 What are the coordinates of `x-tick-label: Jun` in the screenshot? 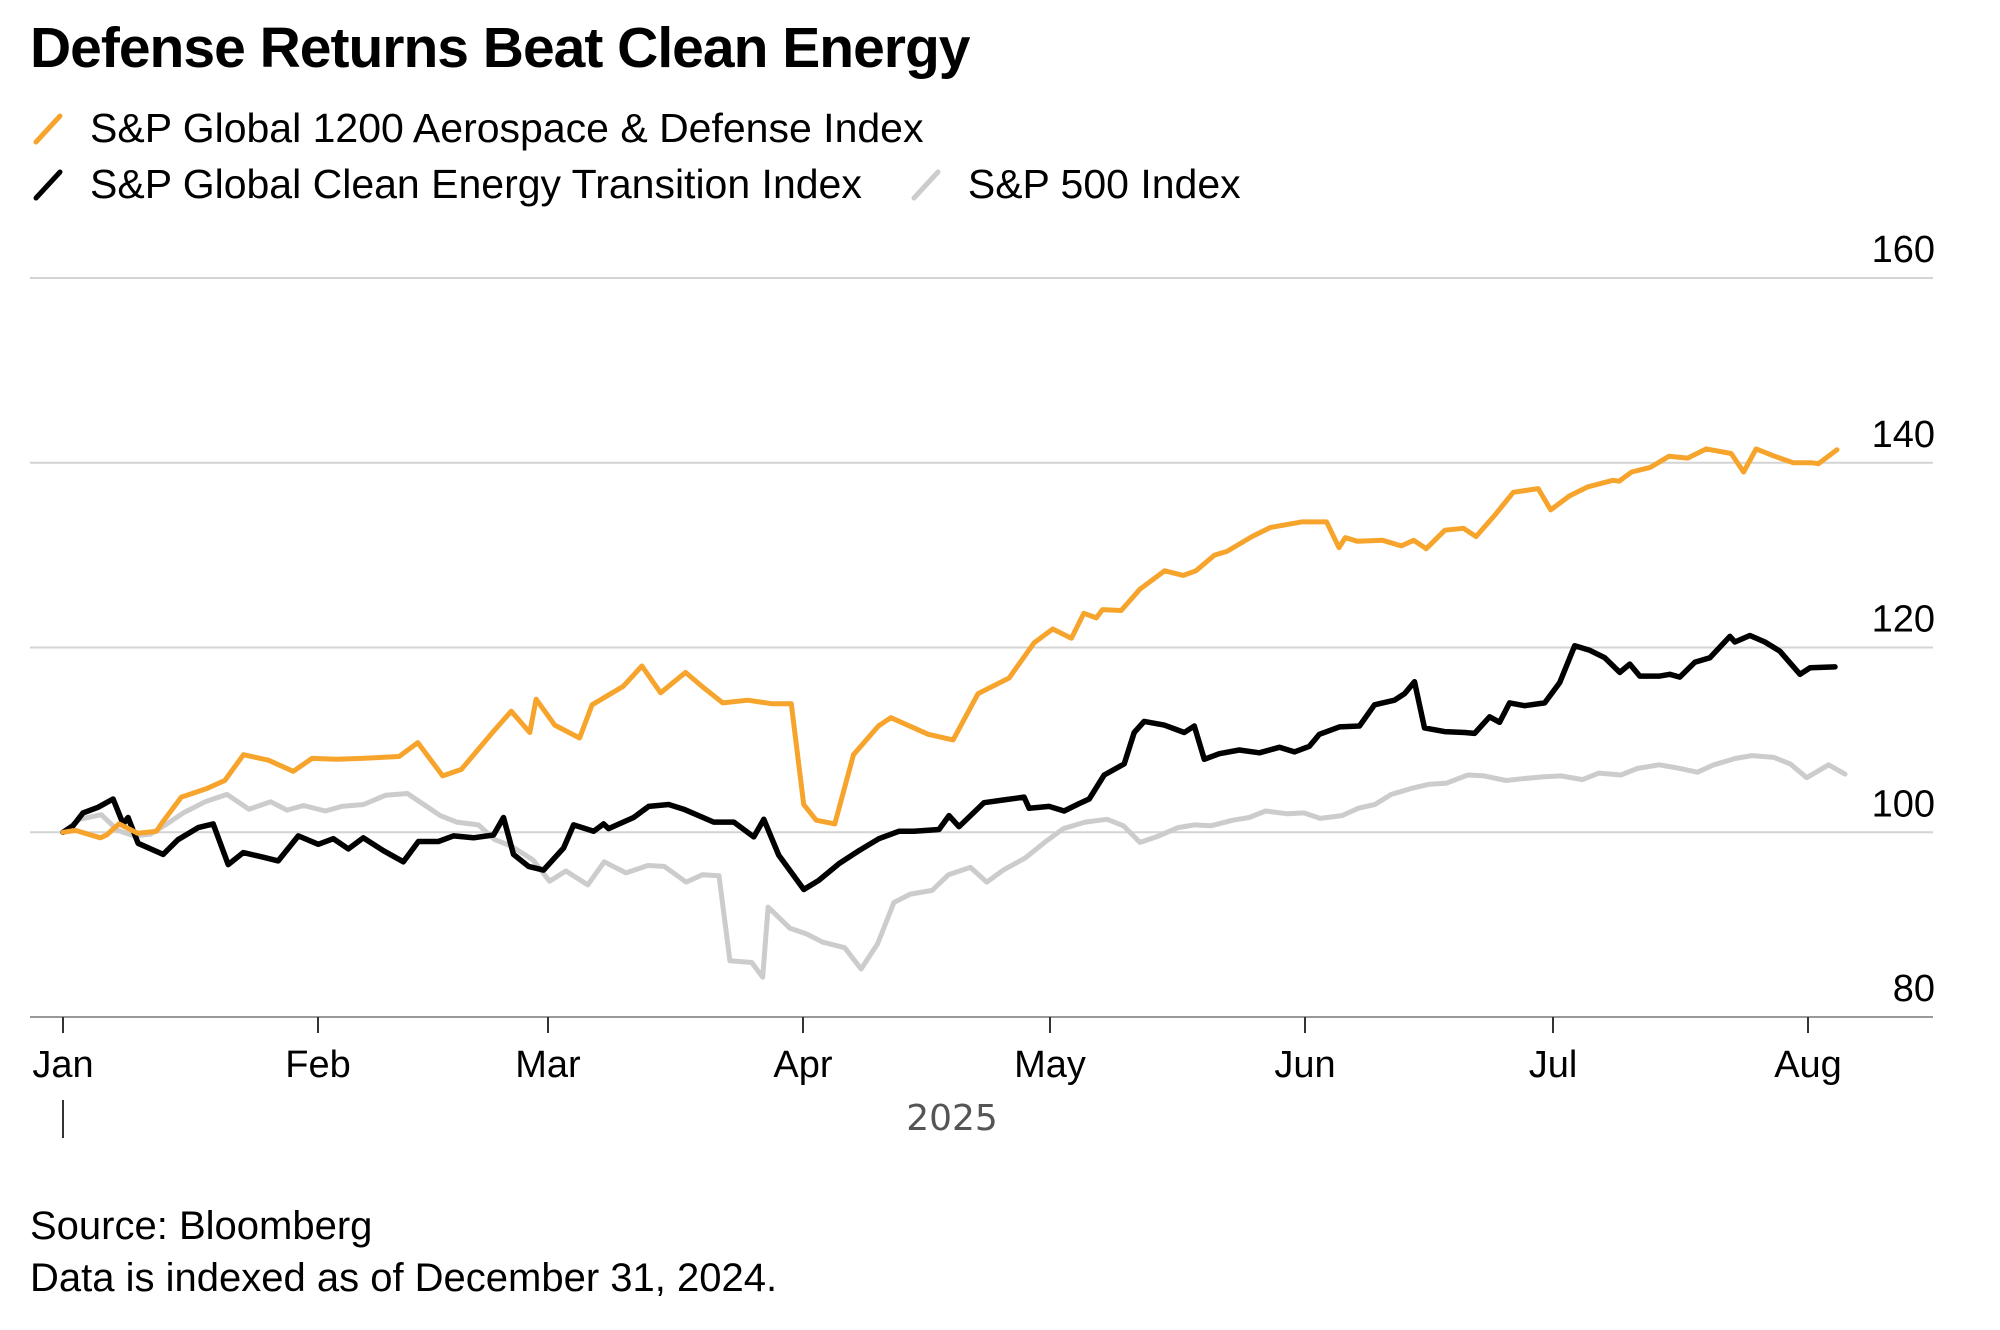 It's located at (1304, 1065).